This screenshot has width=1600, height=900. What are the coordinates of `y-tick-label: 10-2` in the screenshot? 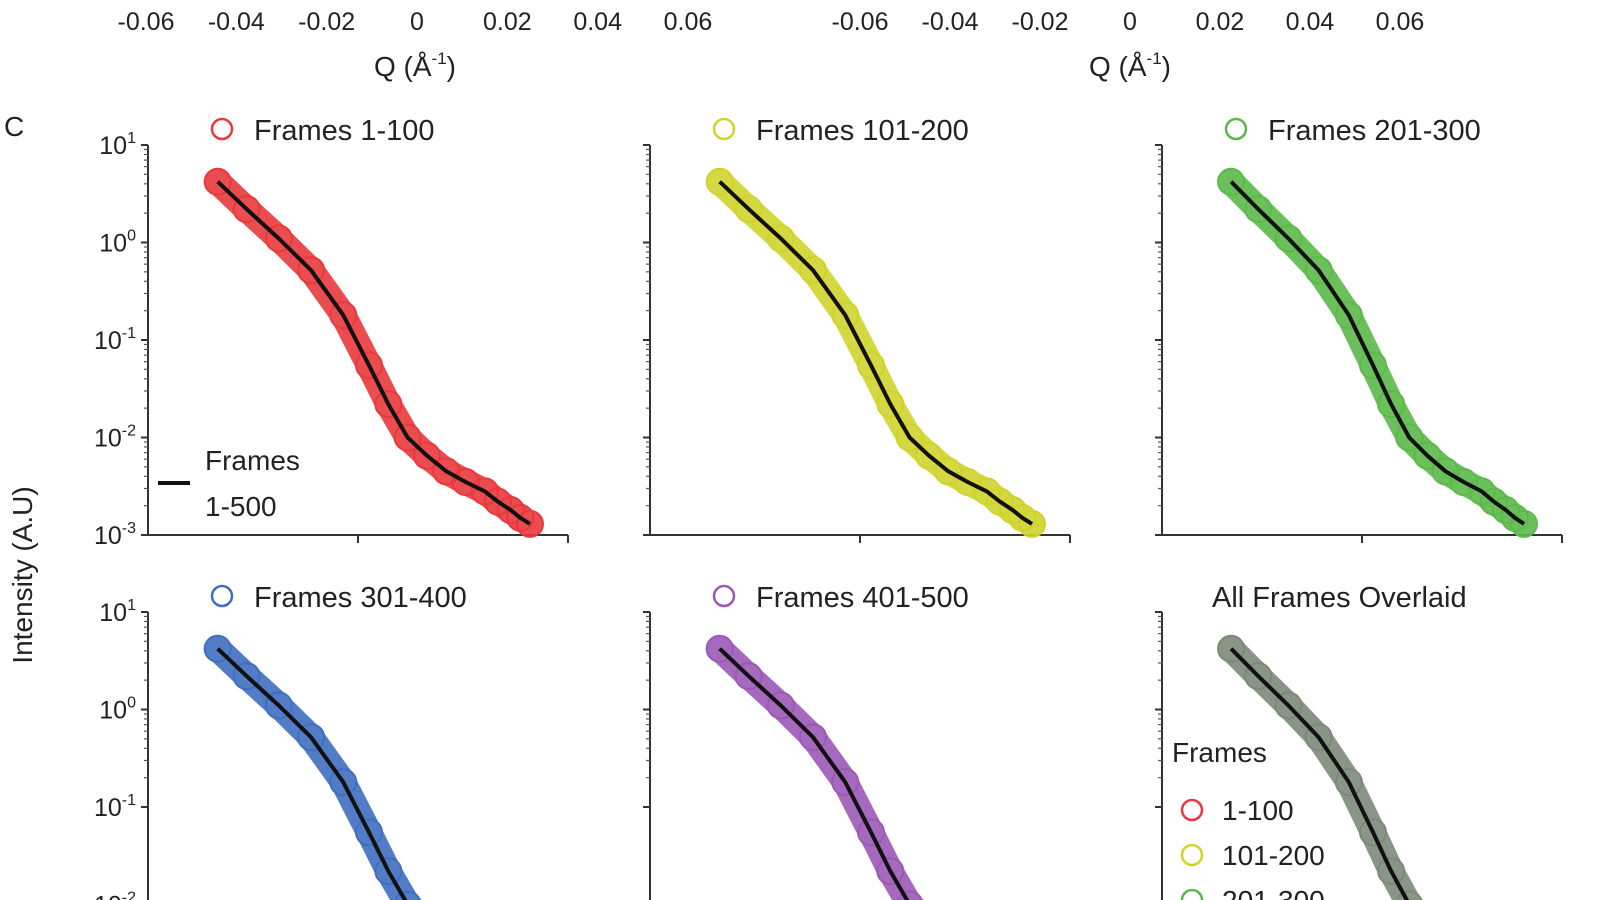 It's located at (115, 895).